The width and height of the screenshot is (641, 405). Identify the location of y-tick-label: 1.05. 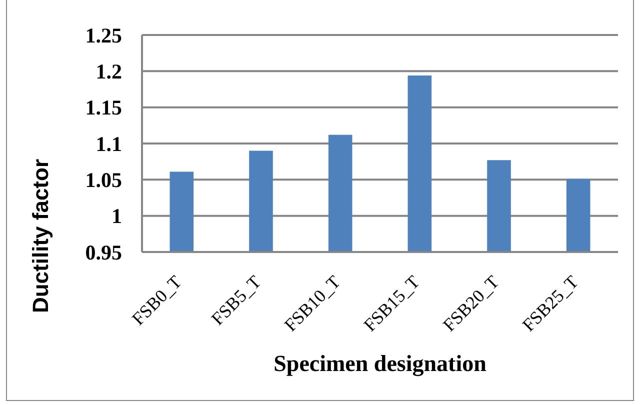
(103, 180).